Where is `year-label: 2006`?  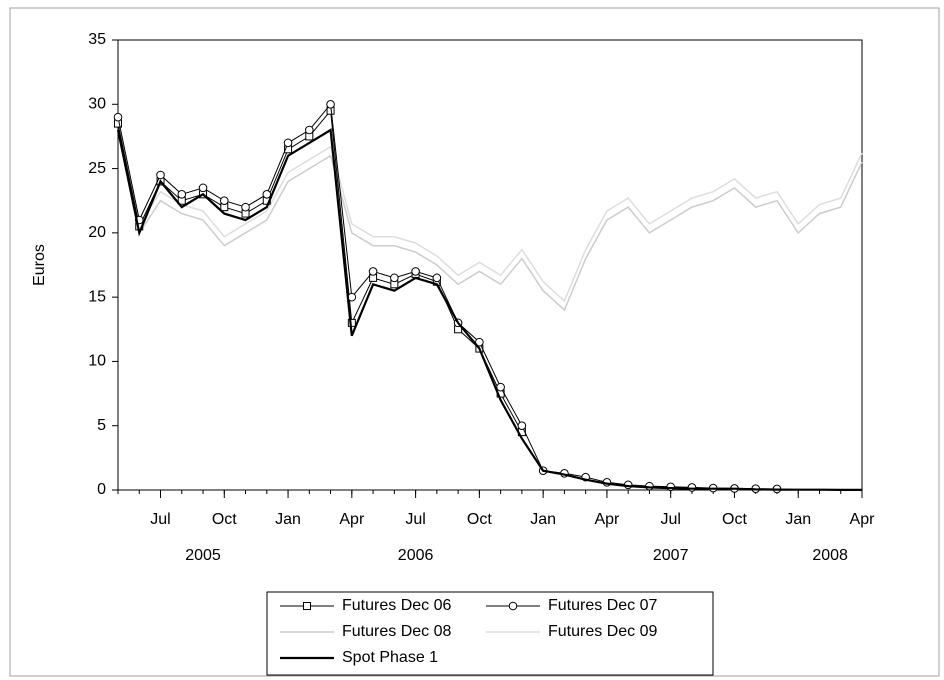
year-label: 2006 is located at coordinates (416, 555).